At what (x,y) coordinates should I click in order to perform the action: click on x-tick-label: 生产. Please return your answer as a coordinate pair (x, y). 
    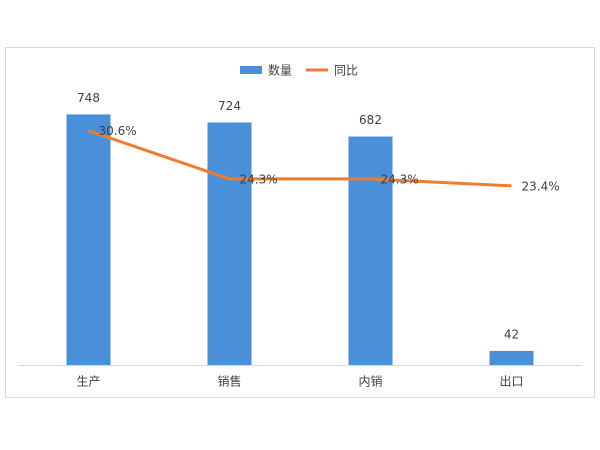
    Looking at the image, I should click on (88, 382).